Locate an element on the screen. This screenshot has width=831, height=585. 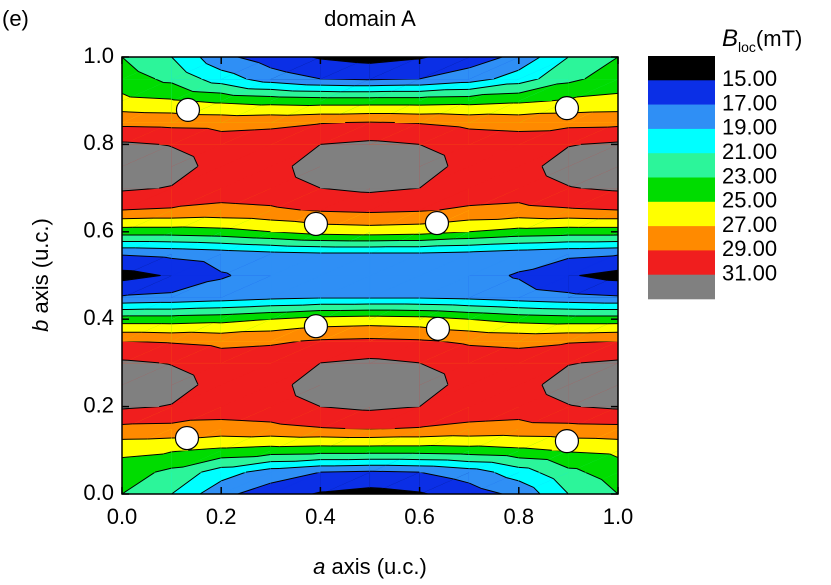
x-tick-label: 0.8 is located at coordinates (519, 516).